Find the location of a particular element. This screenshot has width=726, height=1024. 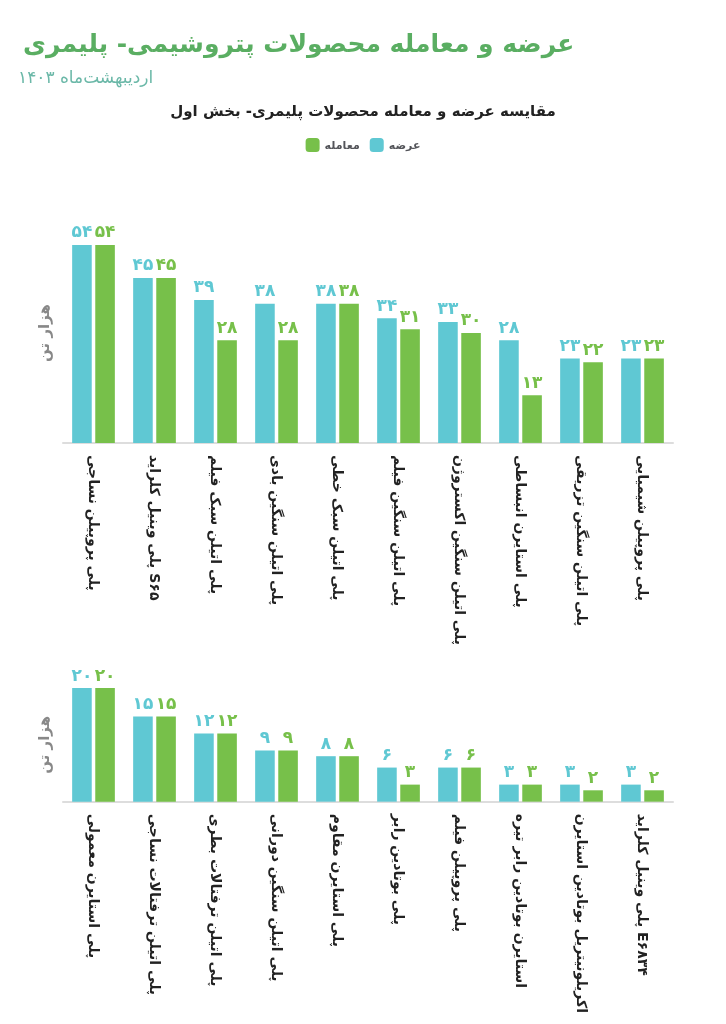

x-tick-label: پلی وینیل کلراید S۶۵ is located at coordinates (154, 527).